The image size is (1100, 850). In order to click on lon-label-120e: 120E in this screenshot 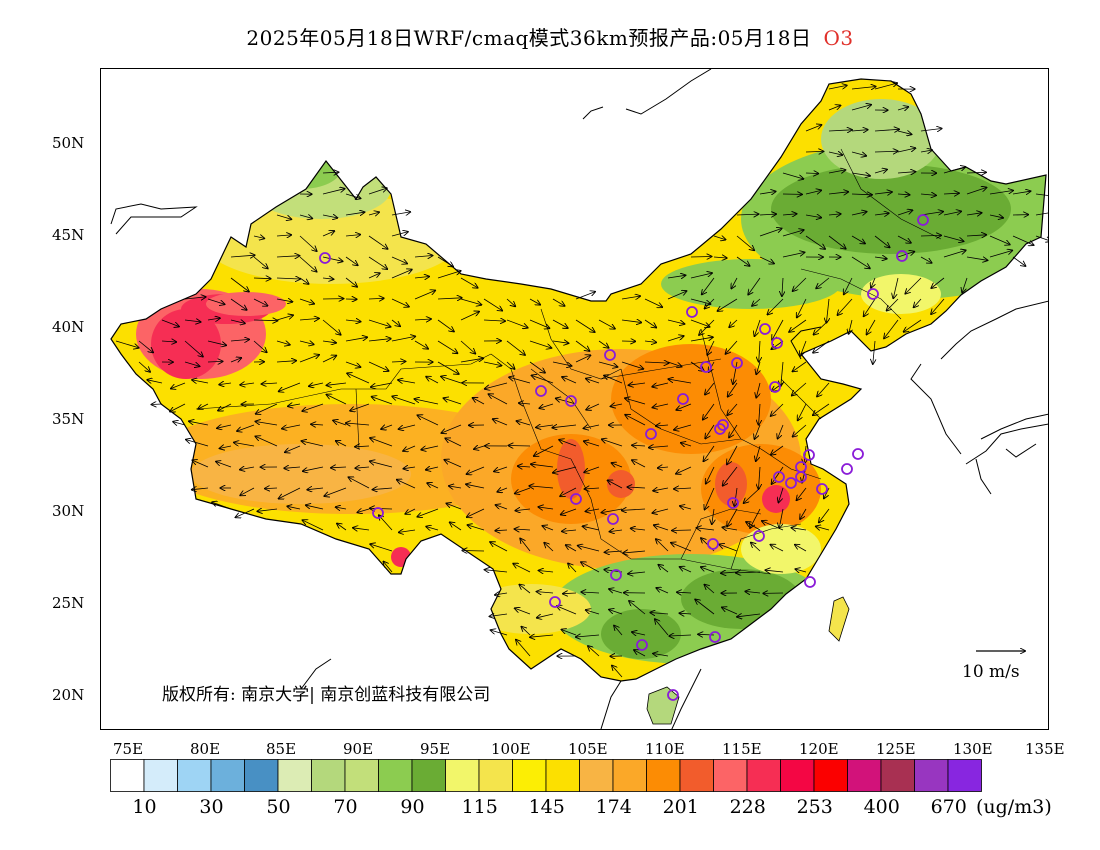, I will do `click(819, 749)`.